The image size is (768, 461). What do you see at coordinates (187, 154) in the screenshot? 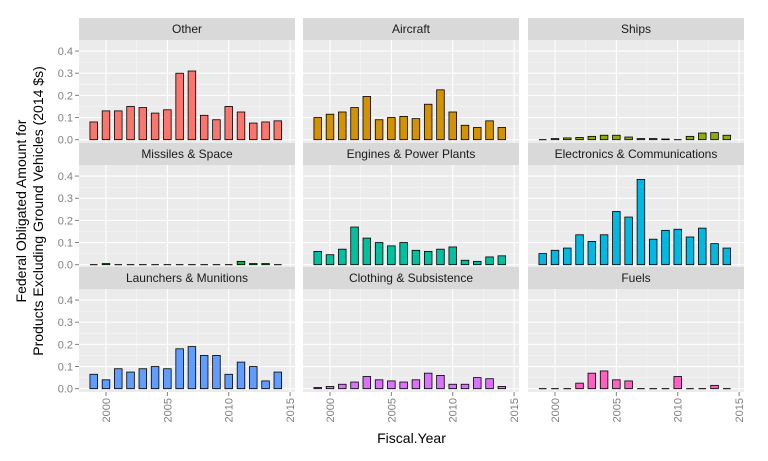
I see `panel-title: Missiles & Space` at bounding box center [187, 154].